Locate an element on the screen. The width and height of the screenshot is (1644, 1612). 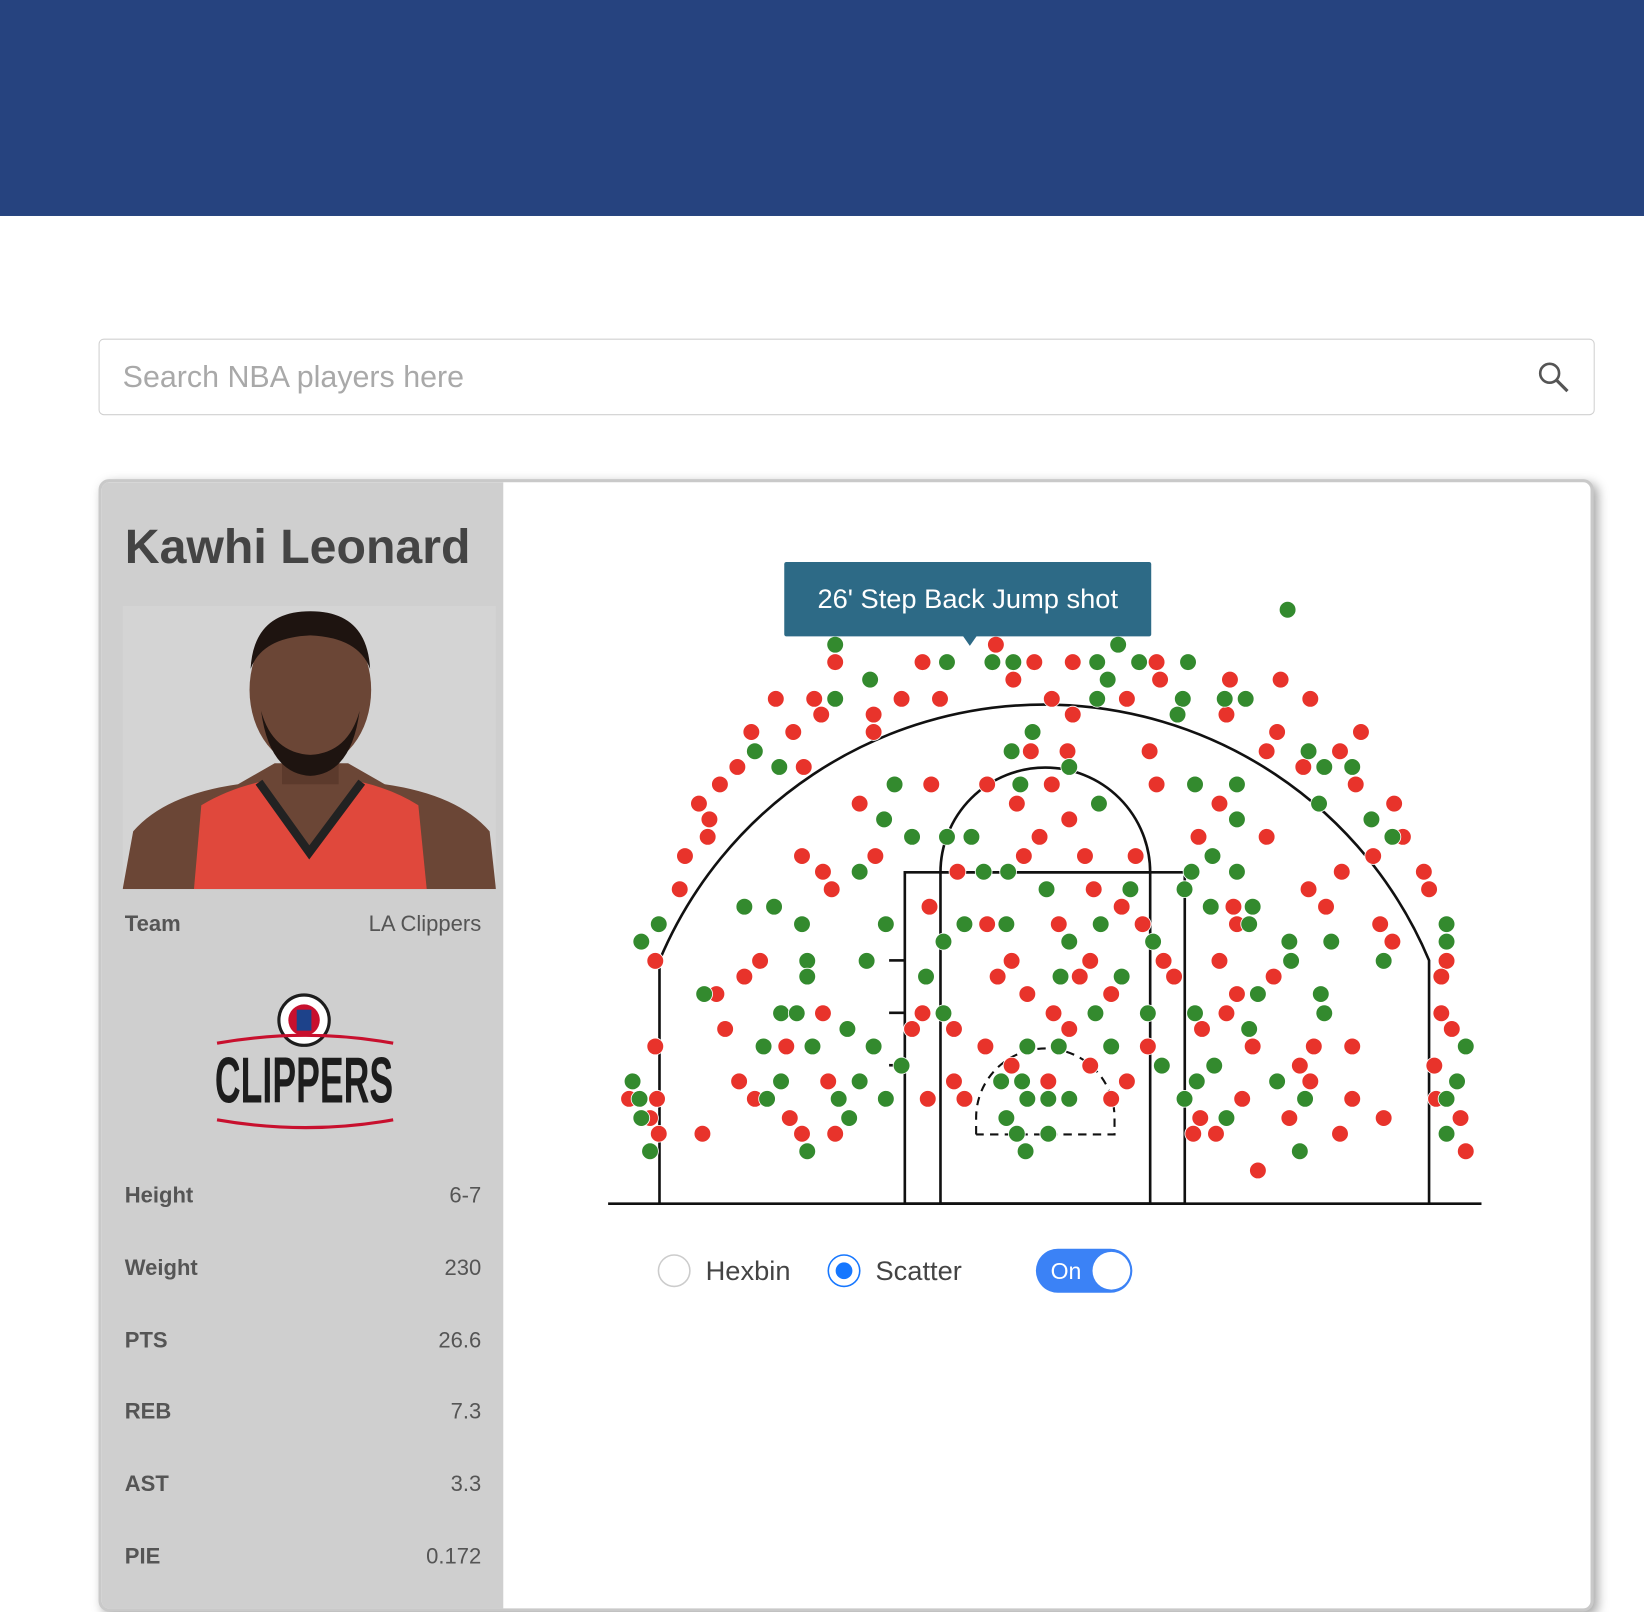
search-icon is located at coordinates (1554, 378).